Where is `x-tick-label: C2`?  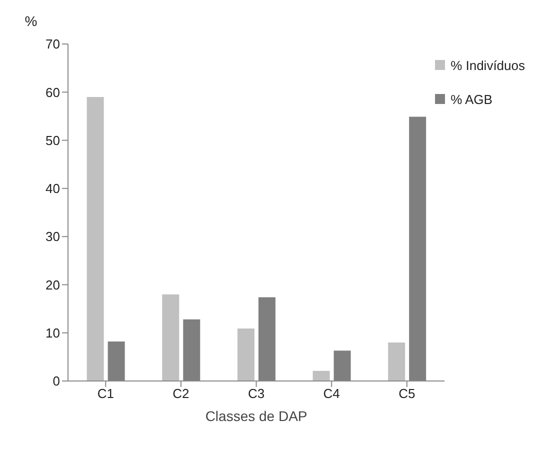
x-tick-label: C2 is located at coordinates (181, 394).